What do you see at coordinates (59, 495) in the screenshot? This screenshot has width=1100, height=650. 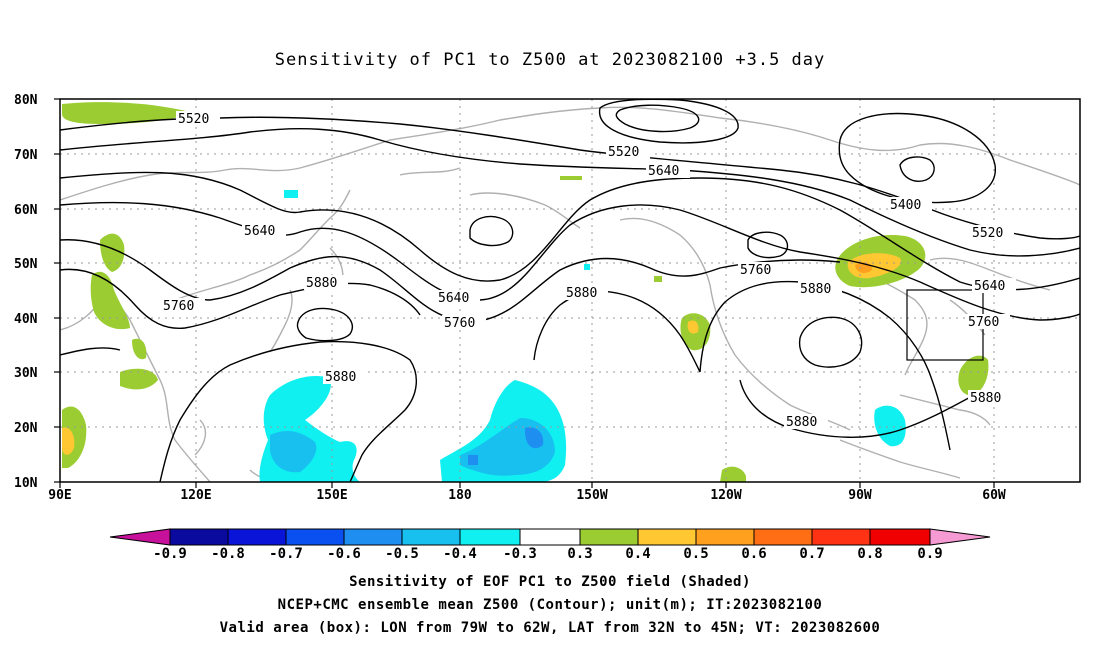 I see `lon-label-90e: 90E` at bounding box center [59, 495].